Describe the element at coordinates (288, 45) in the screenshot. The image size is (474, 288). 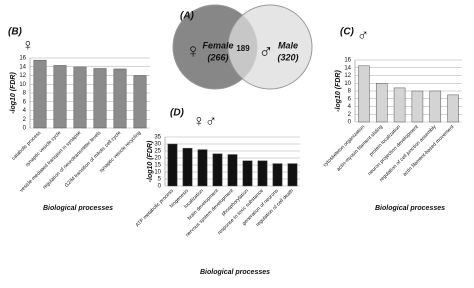
I see `set-name: Male` at that location.